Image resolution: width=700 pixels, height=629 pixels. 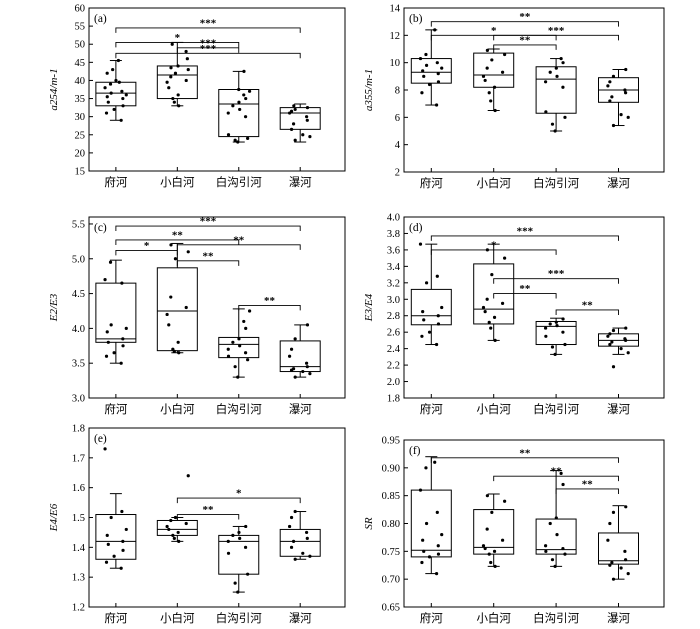 What do you see at coordinates (493, 247) in the screenshot?
I see `significance-bracket: *` at bounding box center [493, 247].